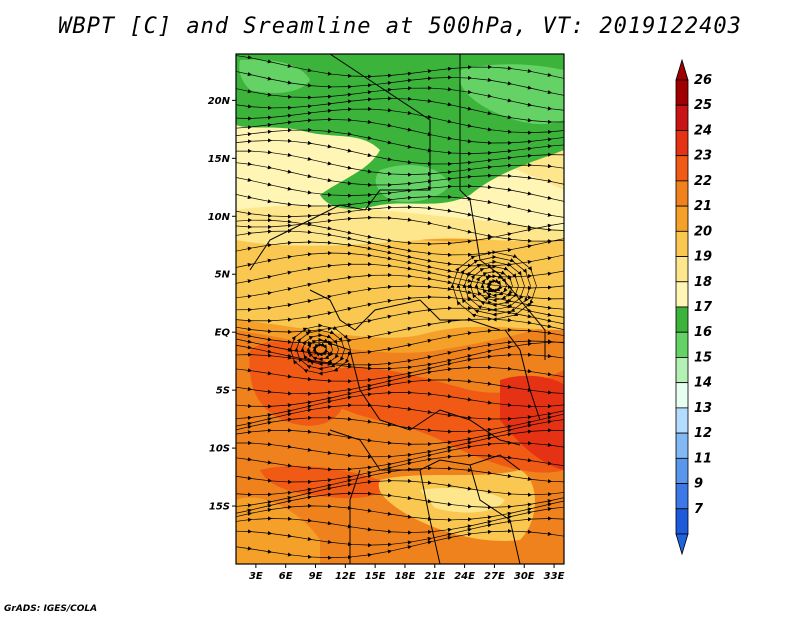 This screenshot has height=618, width=800. I want to click on colorbar-label: 19, so click(703, 257).